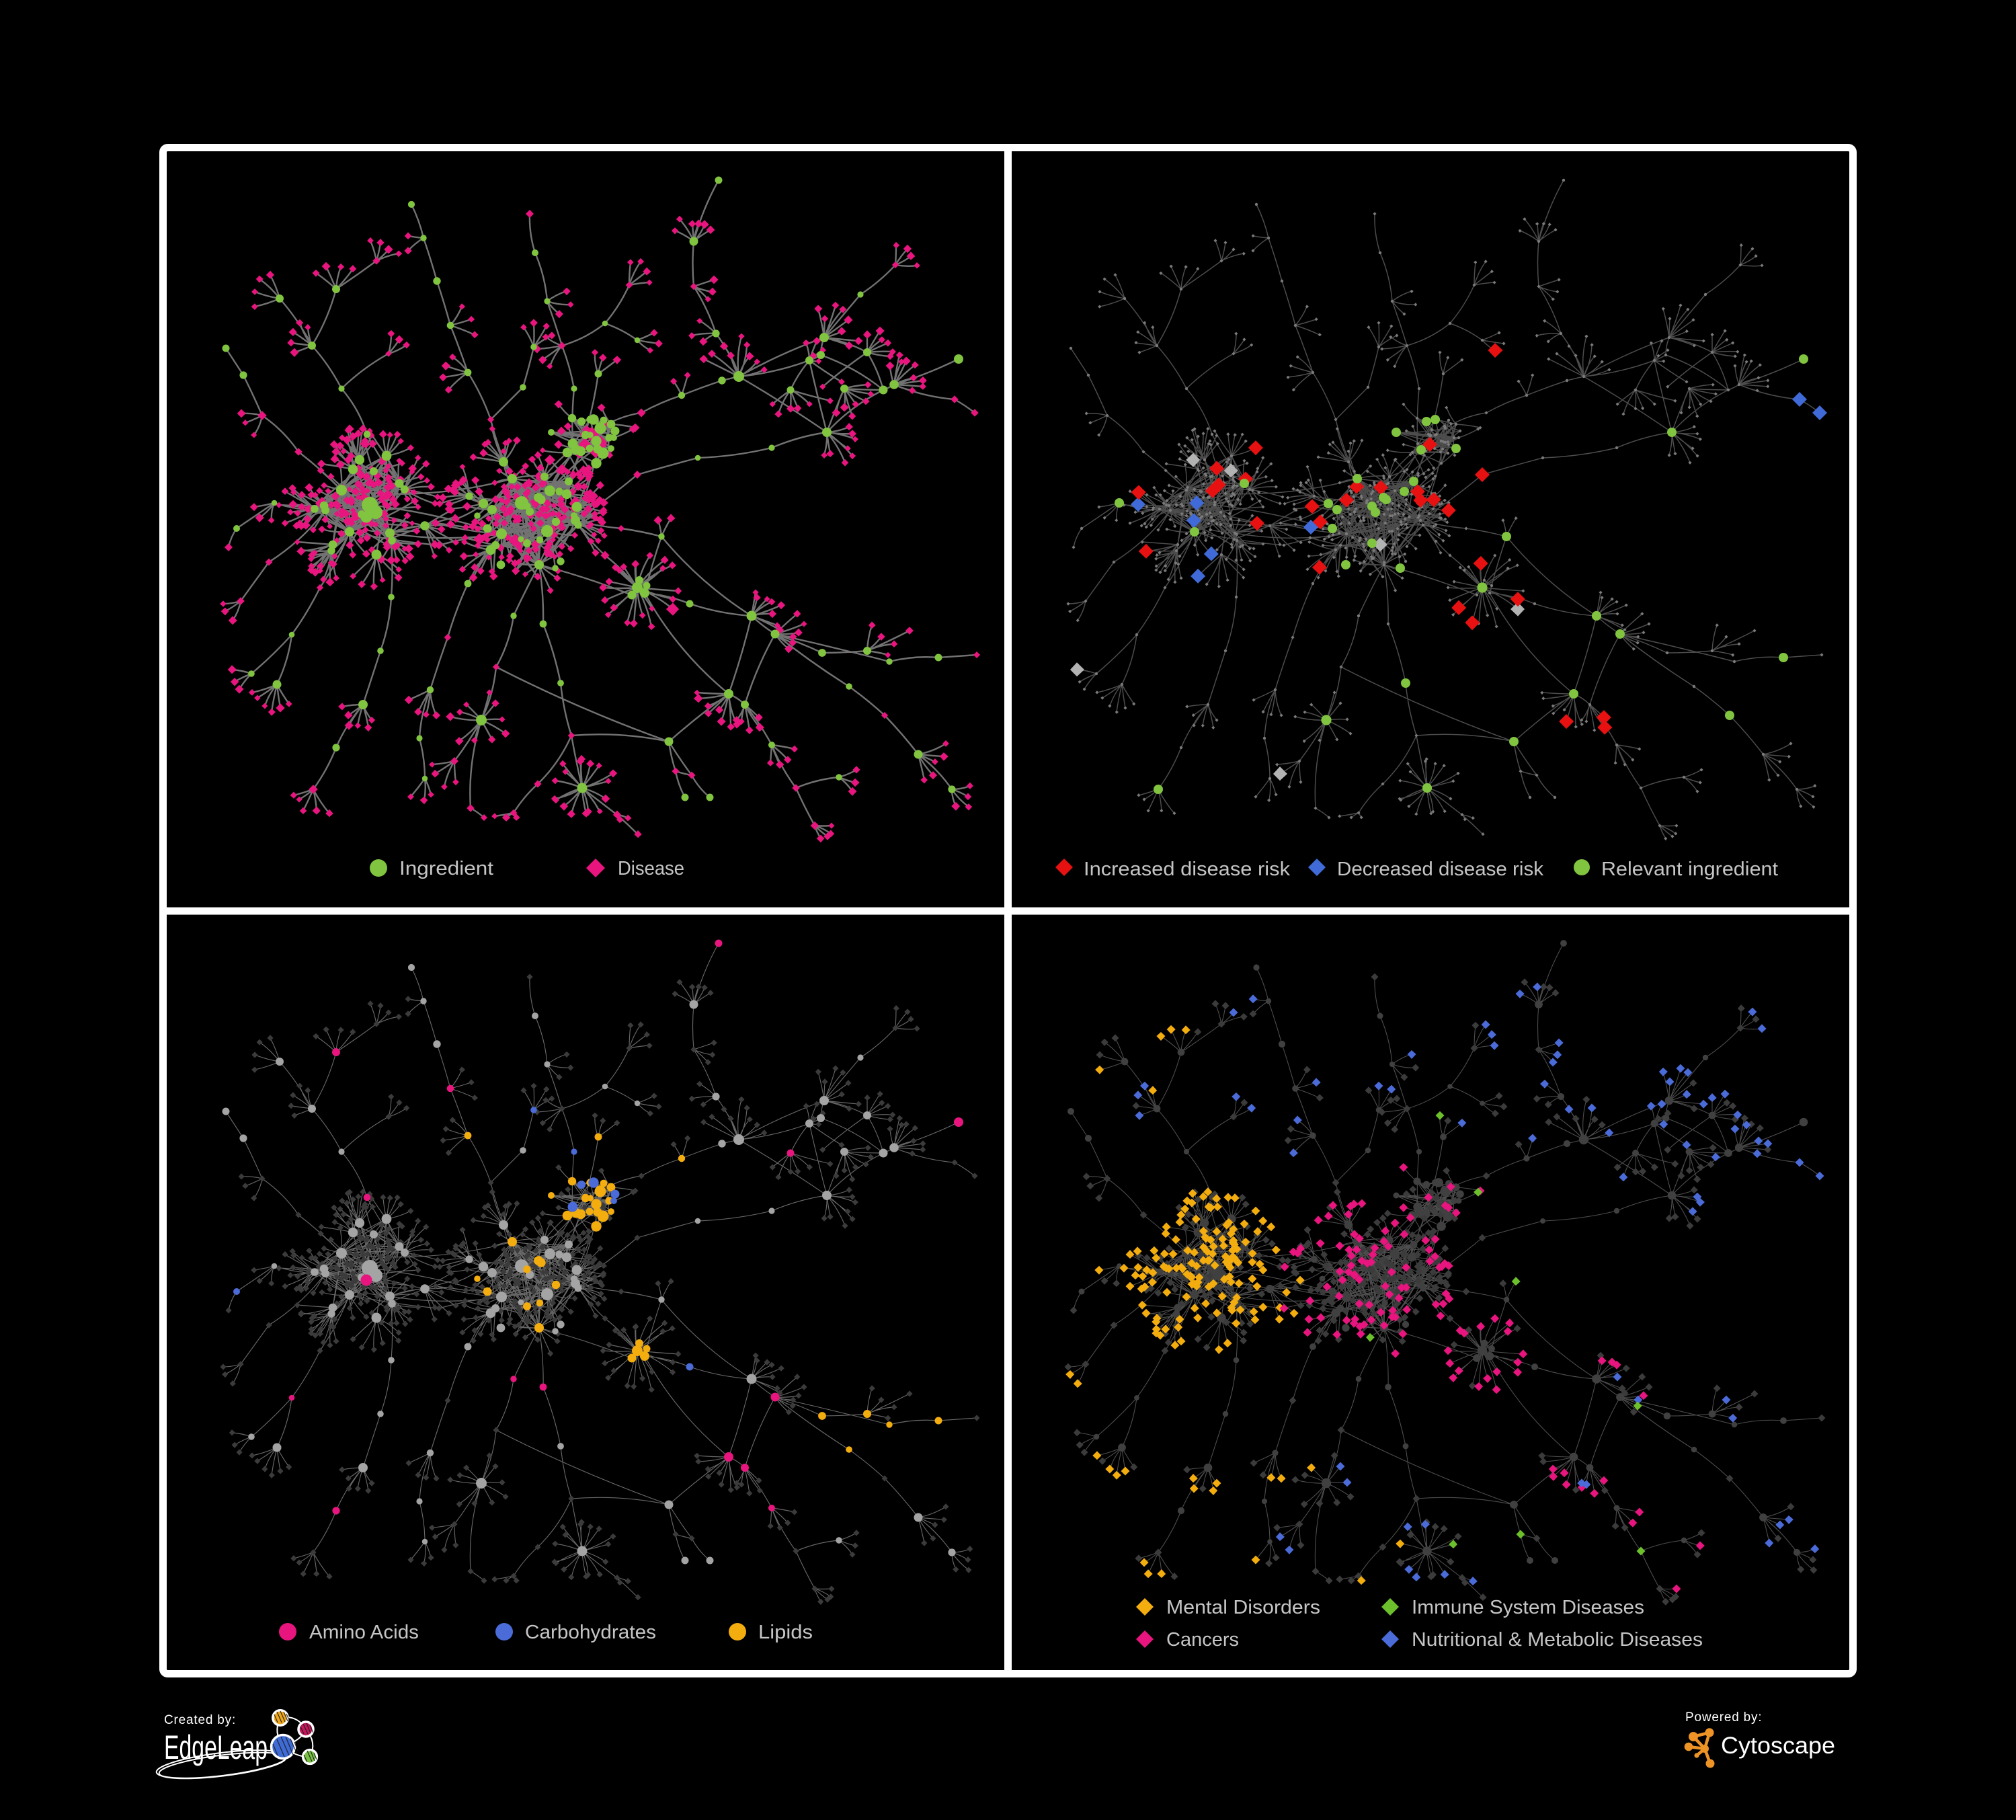  I want to click on svg-text: Increased disease risk, so click(1187, 869).